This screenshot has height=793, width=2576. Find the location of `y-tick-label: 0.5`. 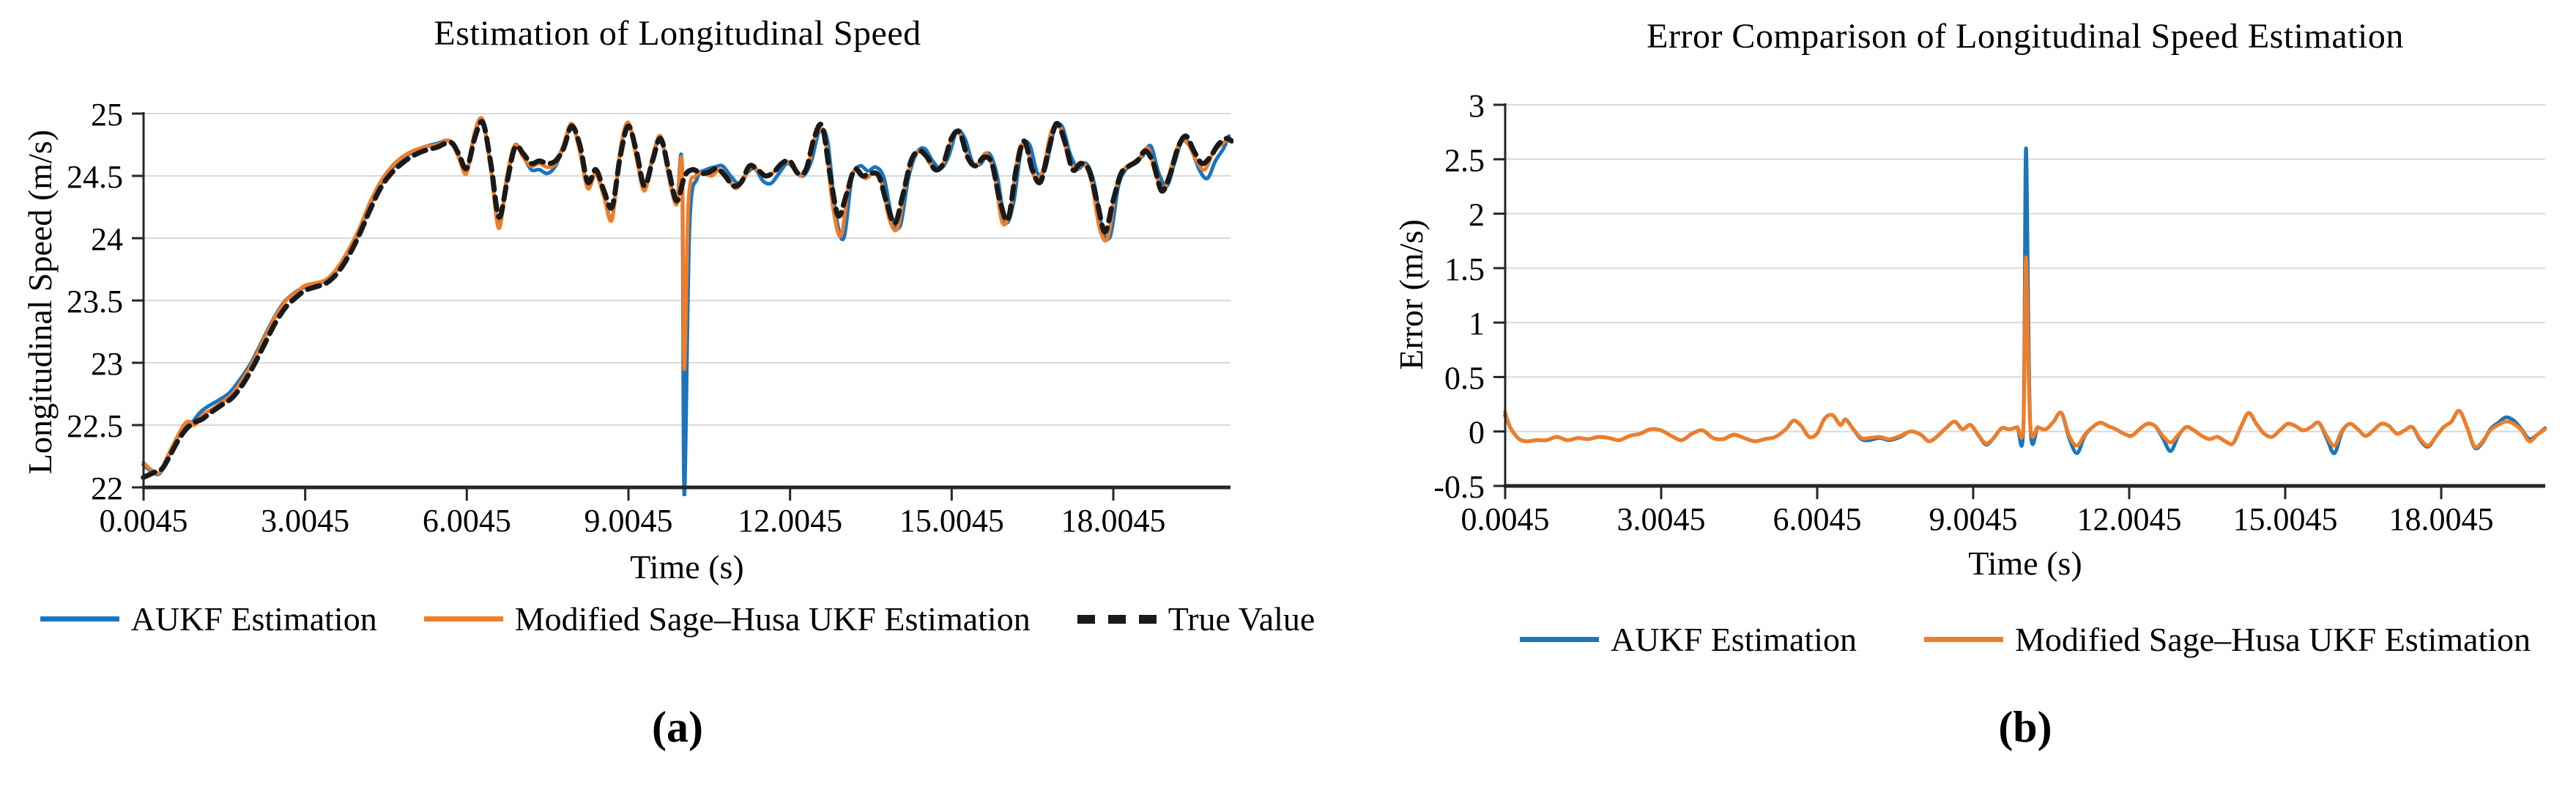

y-tick-label: 0.5 is located at coordinates (1464, 378).